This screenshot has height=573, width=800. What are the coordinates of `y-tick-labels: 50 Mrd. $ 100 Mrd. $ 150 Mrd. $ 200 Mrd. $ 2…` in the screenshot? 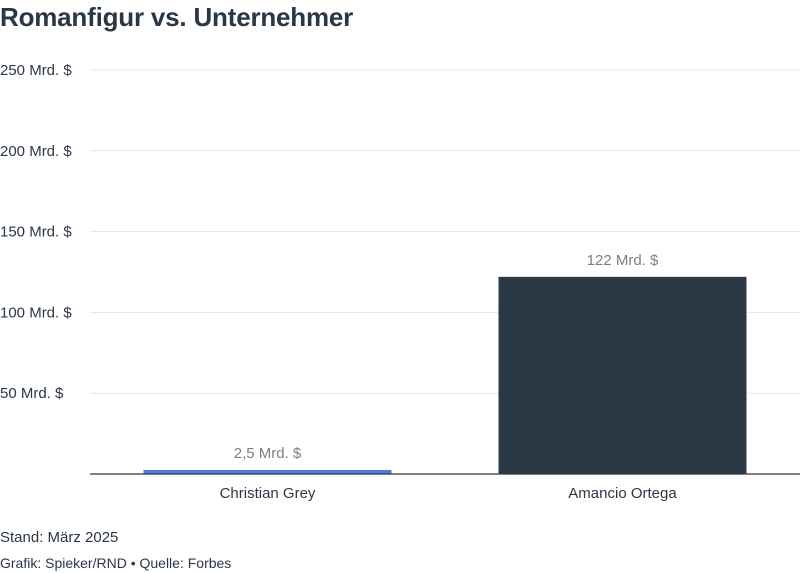 It's located at (36, 232).